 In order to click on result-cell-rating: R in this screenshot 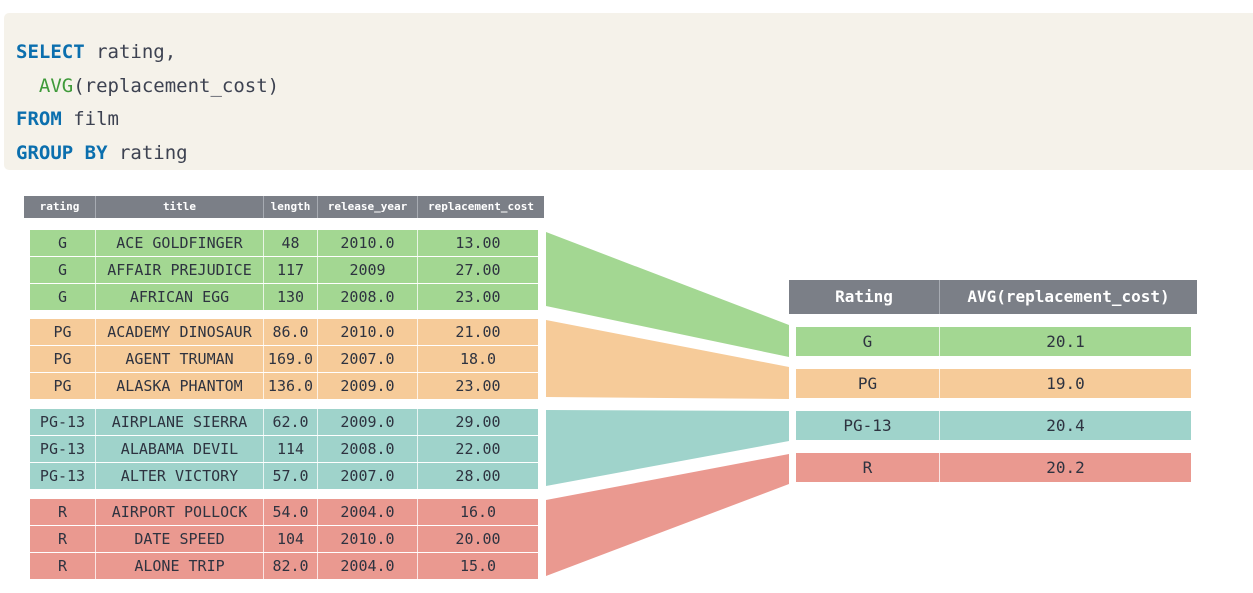, I will do `click(868, 467)`.